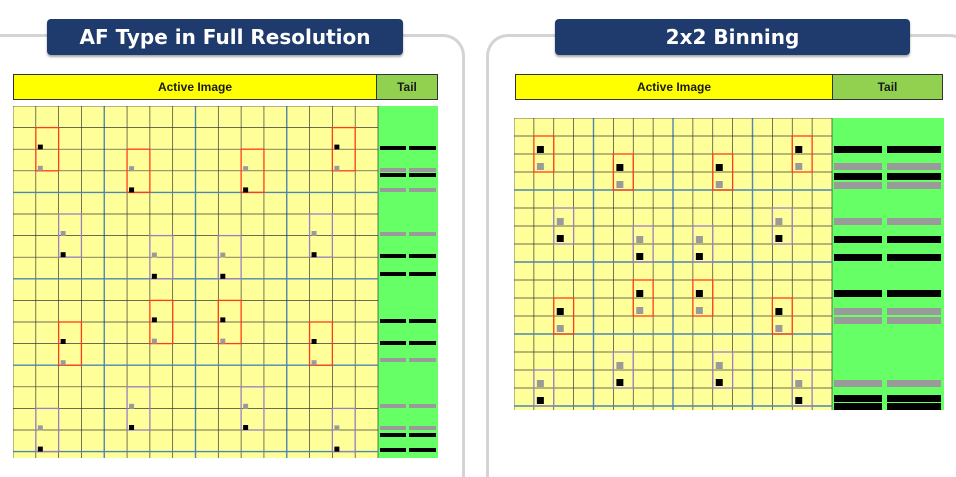  What do you see at coordinates (888, 264) in the screenshot?
I see `tail-area` at bounding box center [888, 264].